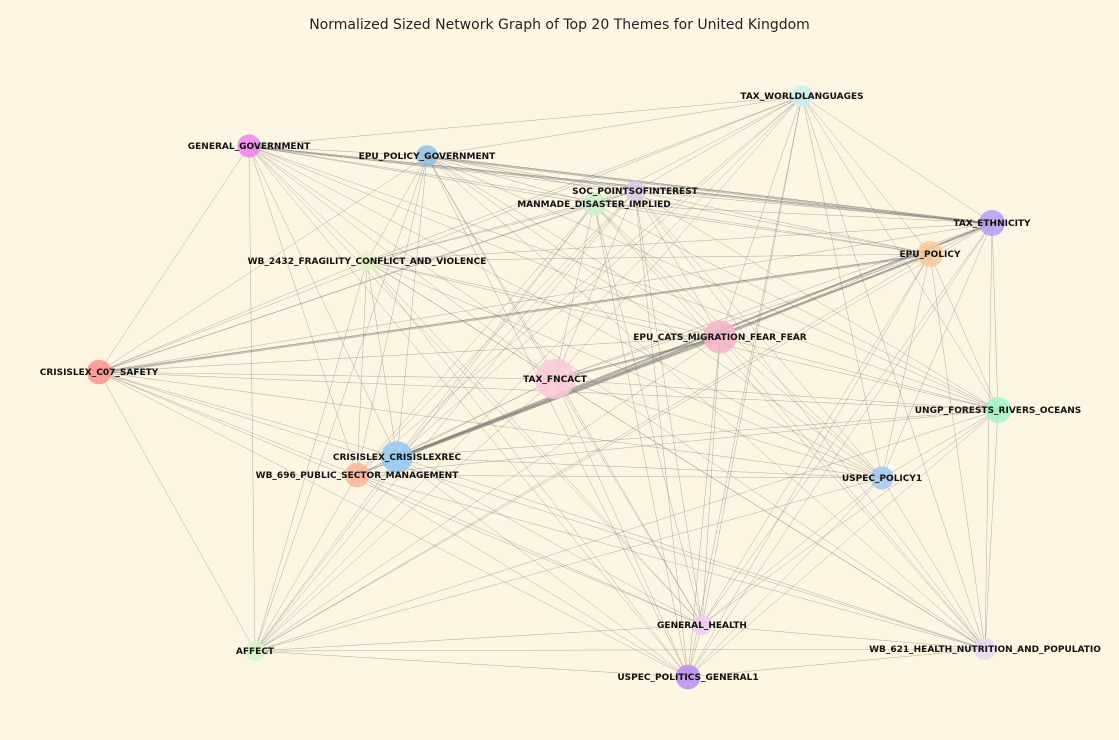 The image size is (1119, 740). I want to click on node-label: GENERAL_HEALTH, so click(702, 626).